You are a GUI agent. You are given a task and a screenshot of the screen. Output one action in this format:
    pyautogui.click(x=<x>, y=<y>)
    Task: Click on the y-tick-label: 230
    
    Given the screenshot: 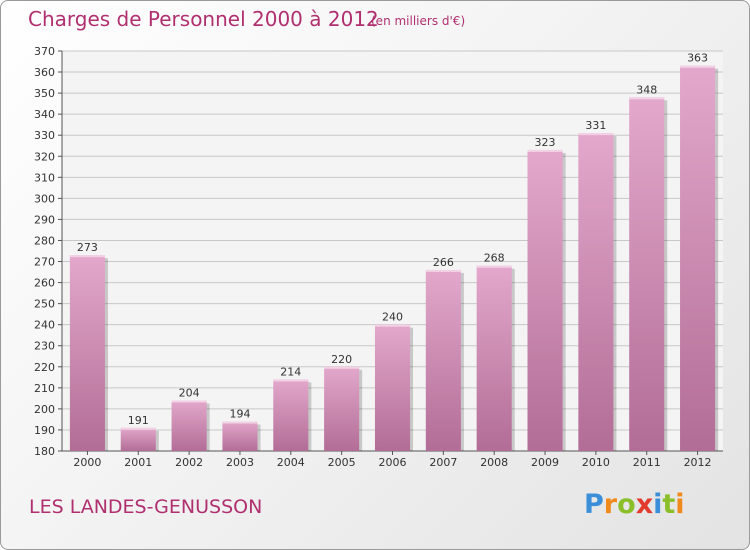 What is the action you would take?
    pyautogui.click(x=44, y=346)
    